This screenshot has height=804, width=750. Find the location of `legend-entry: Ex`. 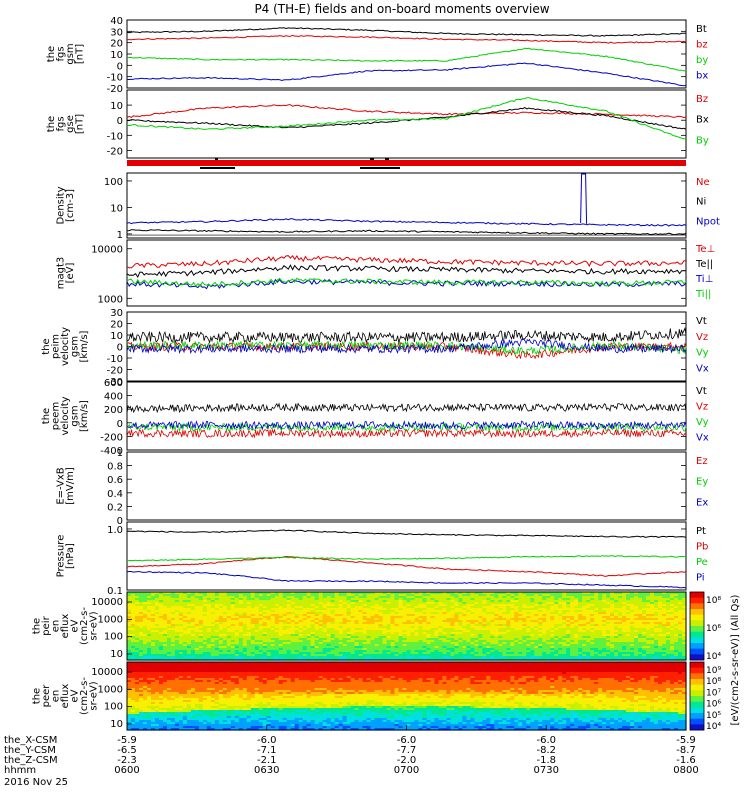

legend-entry: Ex is located at coordinates (702, 502).